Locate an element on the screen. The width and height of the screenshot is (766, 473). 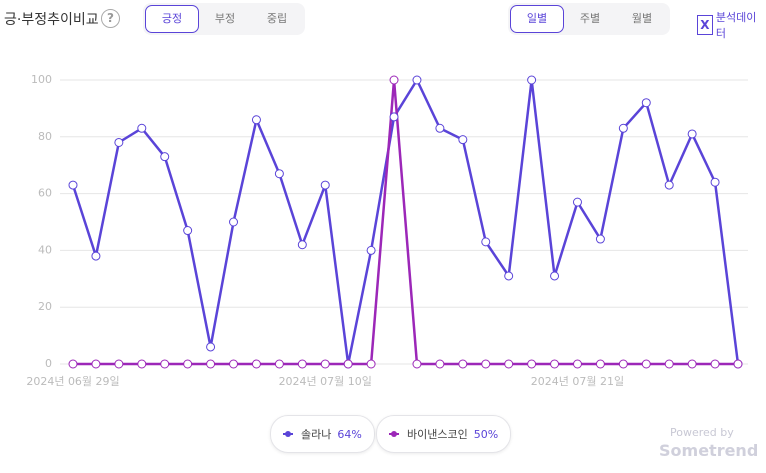
export-label: 분석데이터 is located at coordinates (736, 25).